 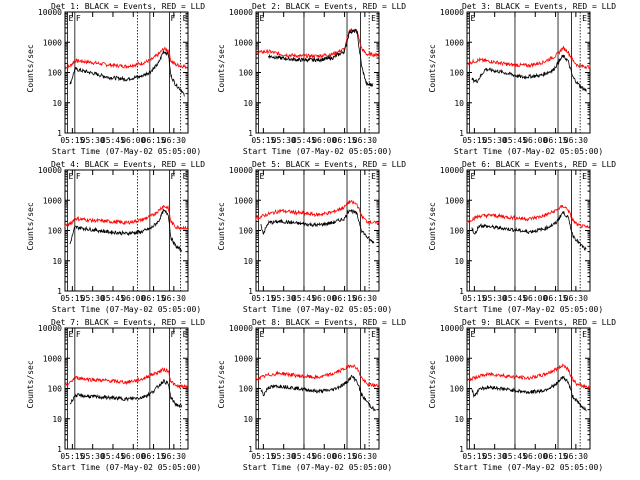 What do you see at coordinates (539, 164) in the screenshot?
I see `chart-title: Det 6: BLACK = Events, RED = LLD` at bounding box center [539, 164].